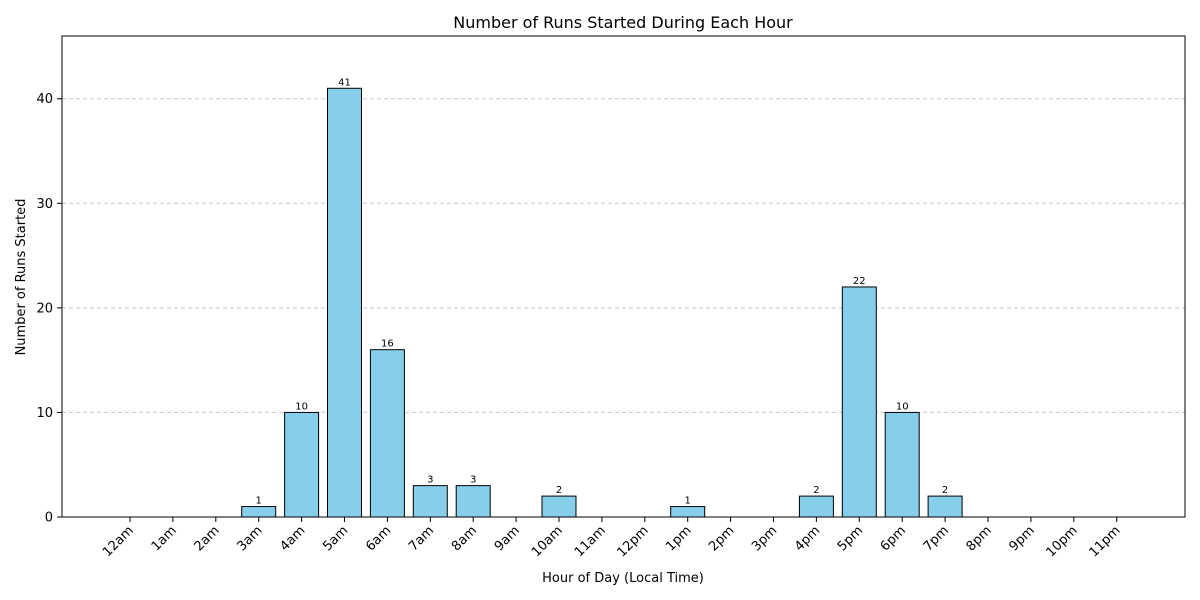 The height and width of the screenshot is (600, 1200). Describe the element at coordinates (21, 277) in the screenshot. I see `y-axis-label: Number of Runs Started` at that location.